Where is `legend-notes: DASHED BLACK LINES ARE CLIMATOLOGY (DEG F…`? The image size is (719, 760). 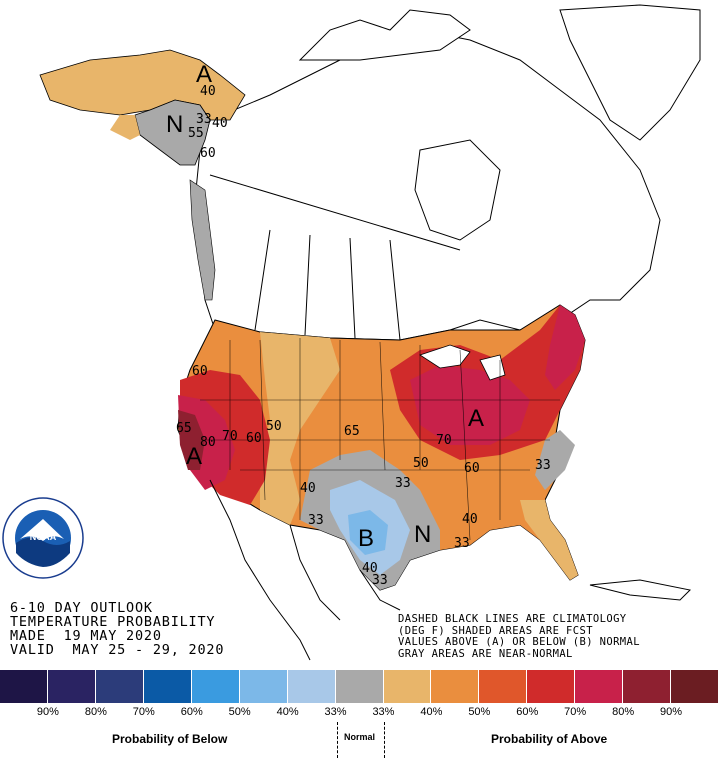 legend-notes: DASHED BLACK LINES ARE CLIMATOLOGY (DEG F… is located at coordinates (519, 636).